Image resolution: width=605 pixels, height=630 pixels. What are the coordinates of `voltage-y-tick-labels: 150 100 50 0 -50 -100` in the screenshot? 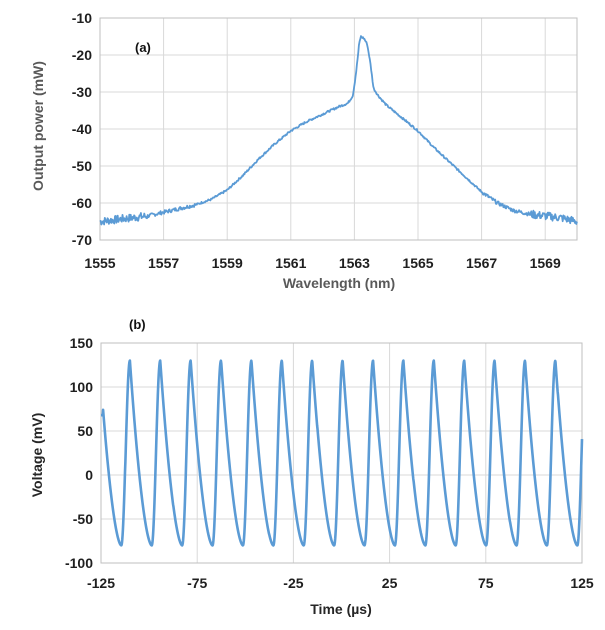 It's located at (79, 453).